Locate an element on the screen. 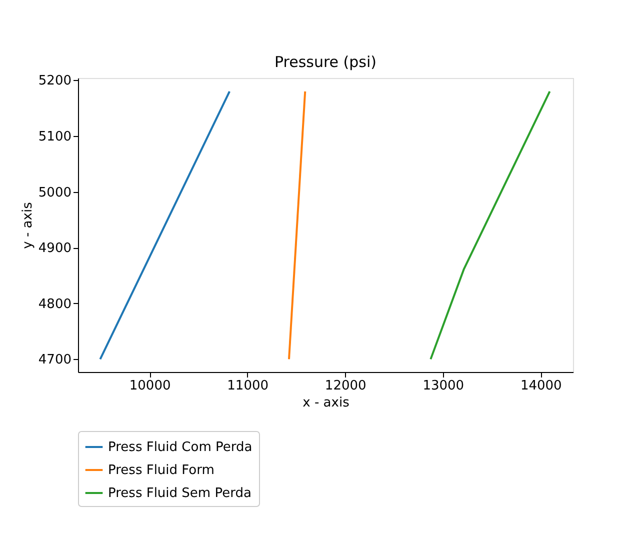 The image size is (637, 542). y-tick-label: 5200 is located at coordinates (55, 81).